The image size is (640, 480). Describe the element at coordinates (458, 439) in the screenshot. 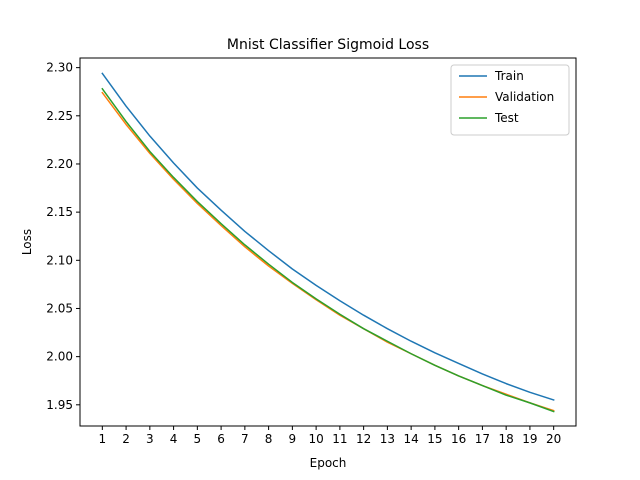

I see `x-tick-label: 16` at that location.